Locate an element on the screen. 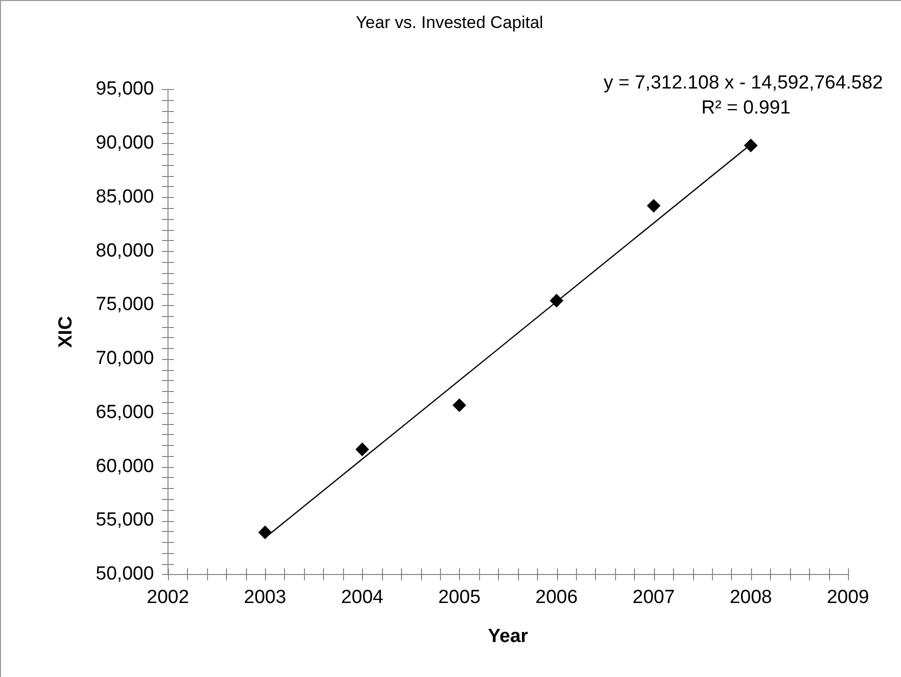  y-tick-label: 95,000 is located at coordinates (125, 89).